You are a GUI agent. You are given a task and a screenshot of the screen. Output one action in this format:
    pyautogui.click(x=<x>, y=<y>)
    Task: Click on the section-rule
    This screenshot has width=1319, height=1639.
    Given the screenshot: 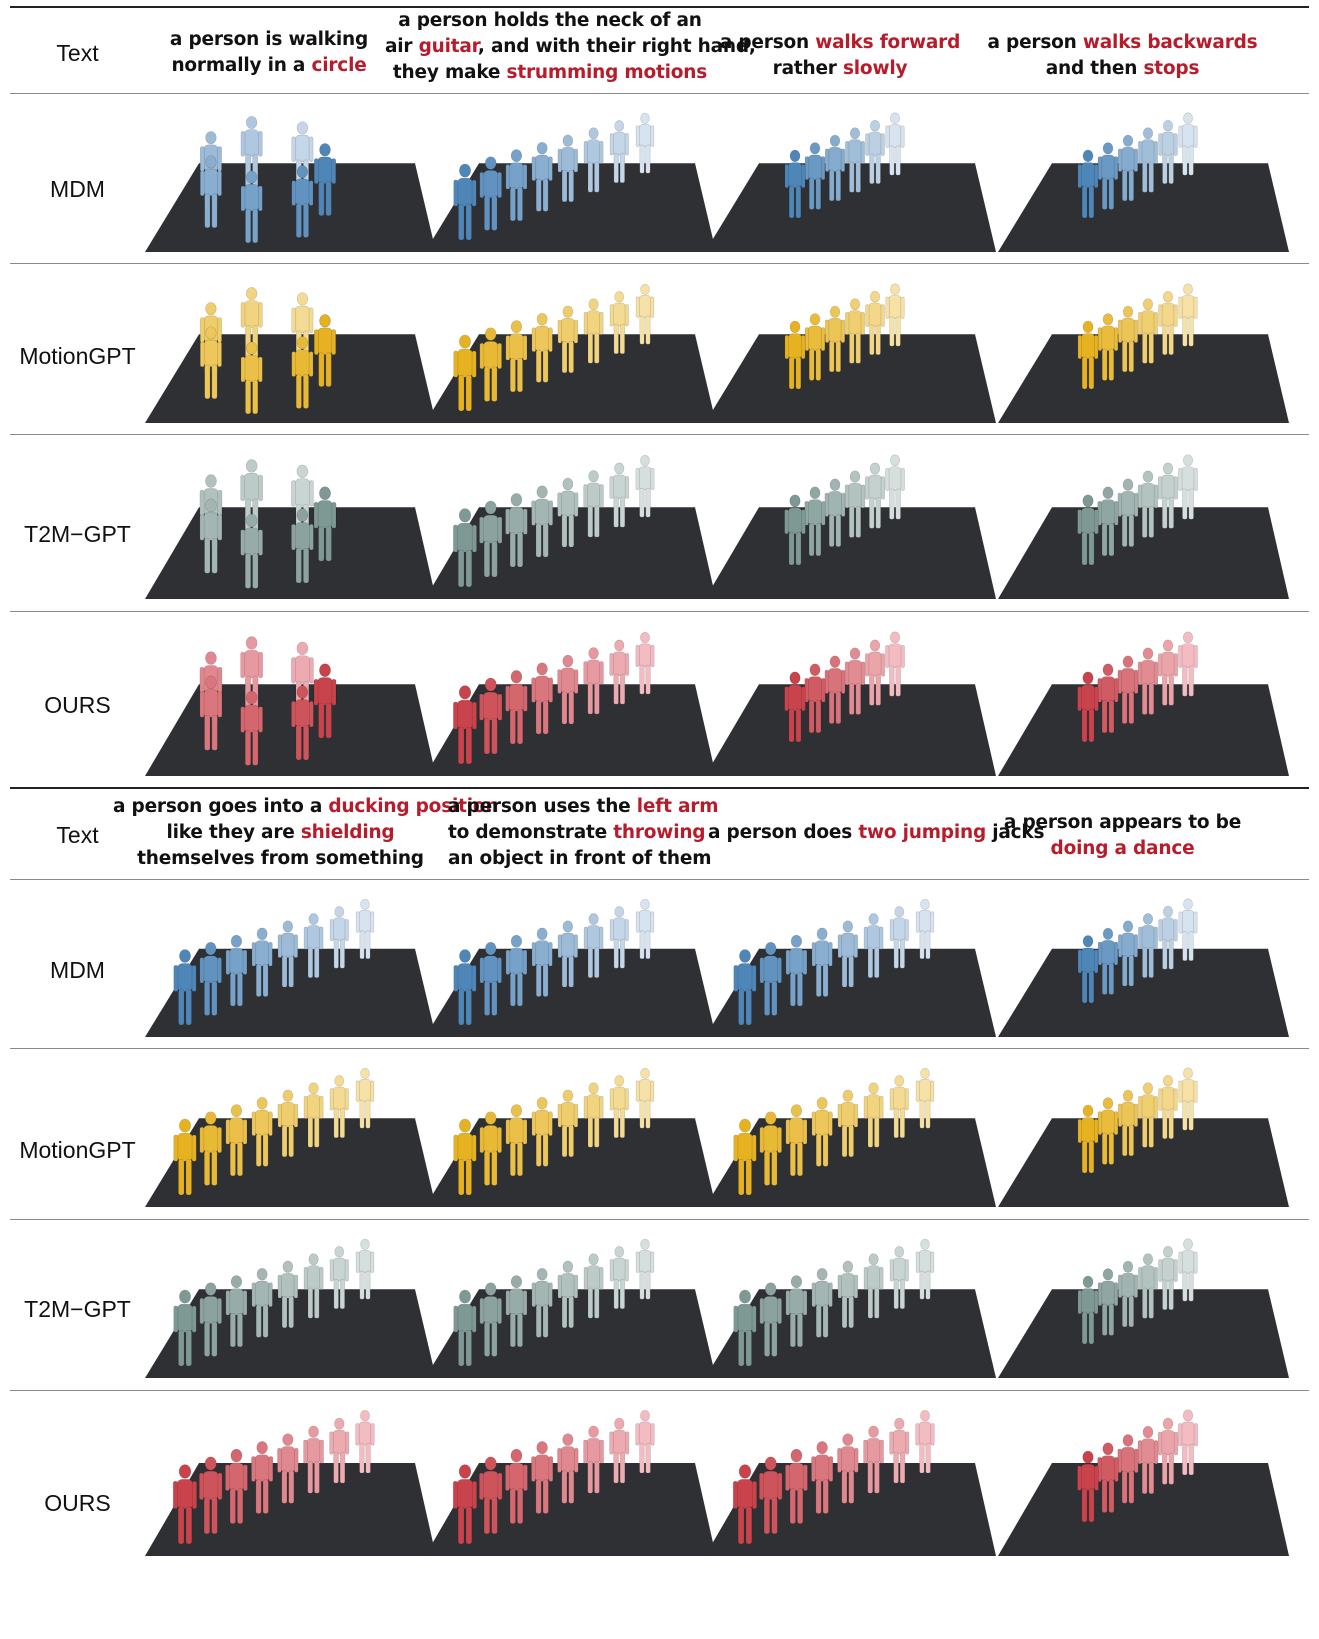 What is the action you would take?
    pyautogui.click(x=659, y=788)
    